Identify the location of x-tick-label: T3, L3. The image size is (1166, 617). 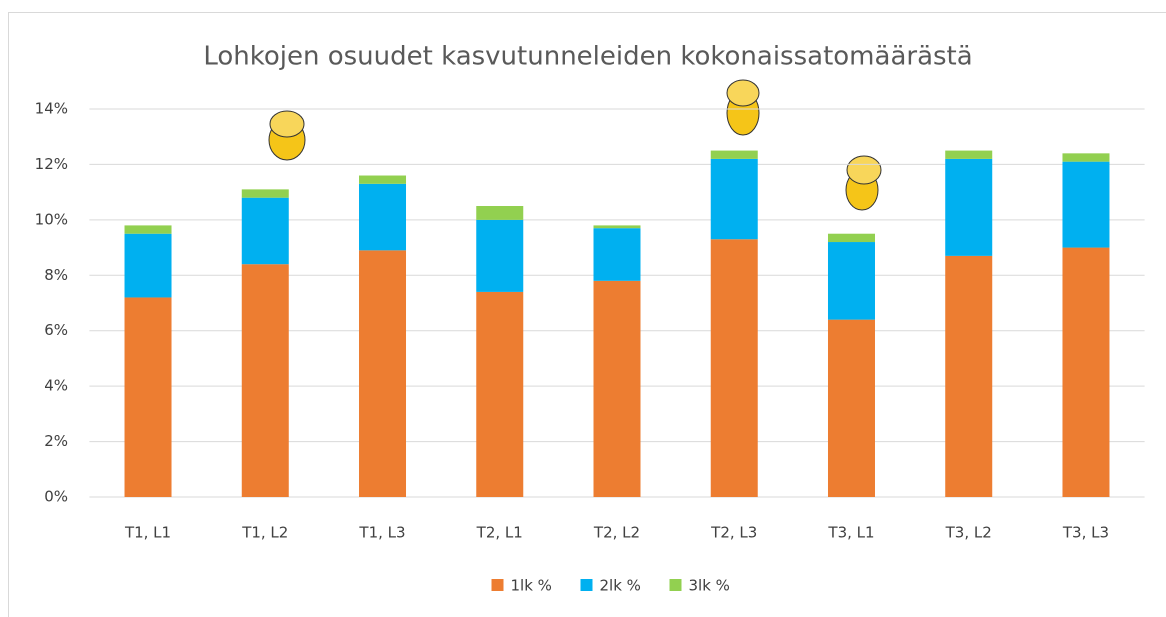
(1085, 533).